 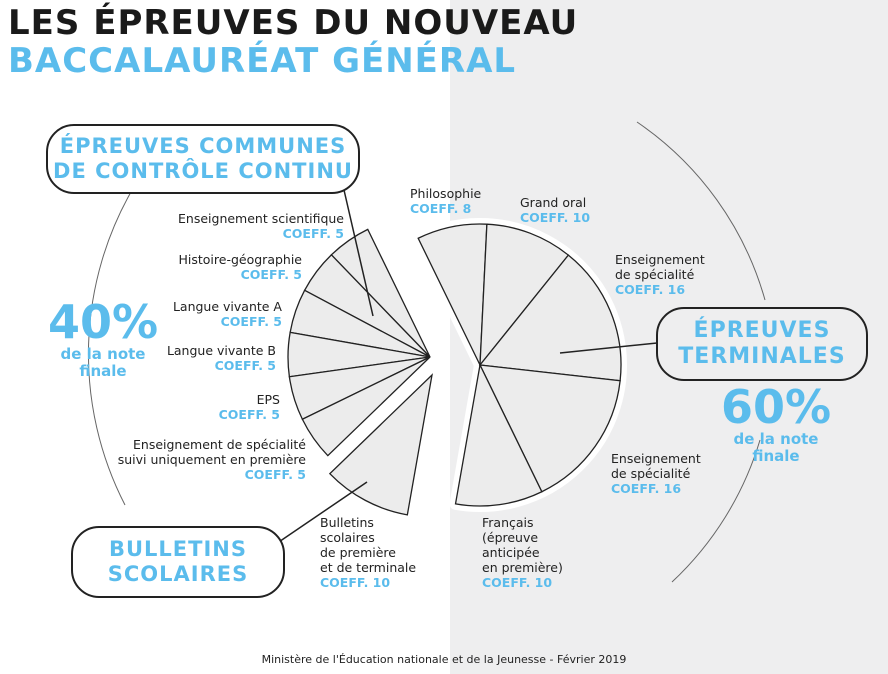 What do you see at coordinates (701, 211) in the screenshot?
I see `right-guide-arc-top` at bounding box center [701, 211].